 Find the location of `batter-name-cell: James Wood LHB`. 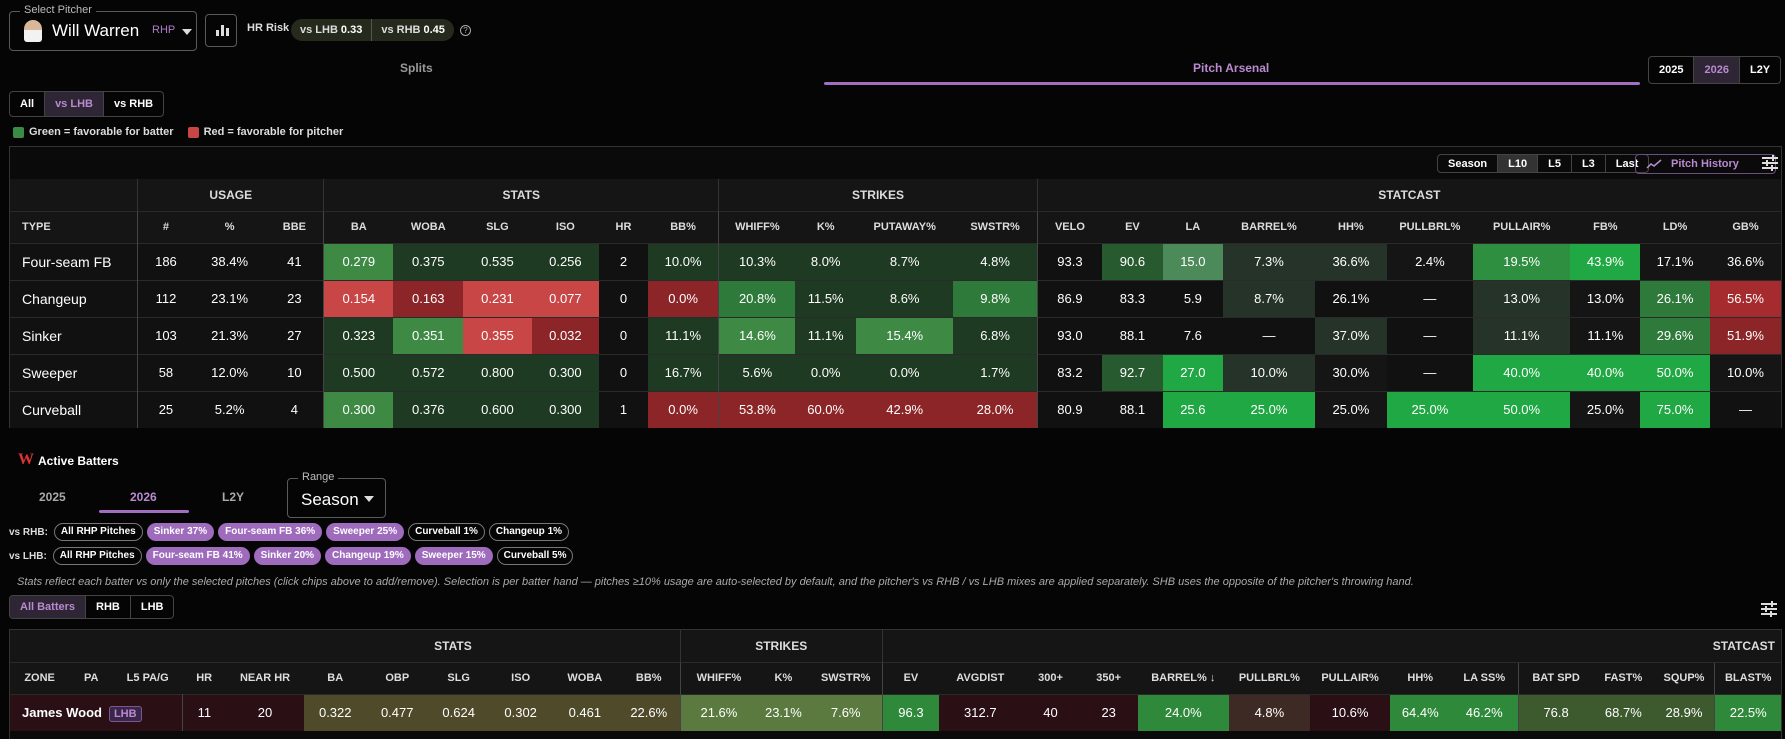

batter-name-cell: James Wood LHB is located at coordinates (96, 712).